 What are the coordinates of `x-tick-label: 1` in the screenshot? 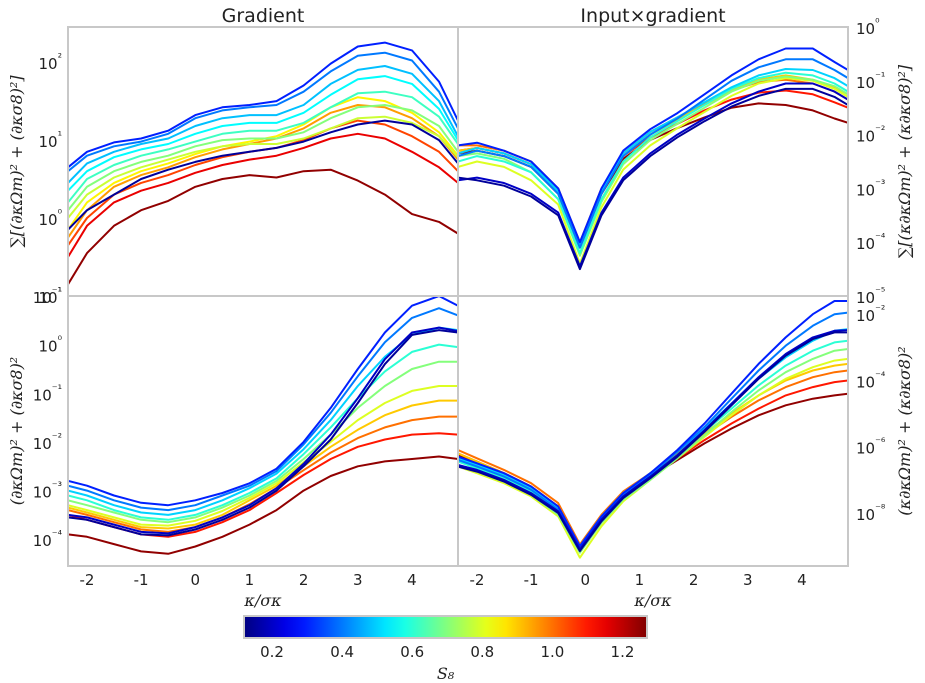 It's located at (250, 580).